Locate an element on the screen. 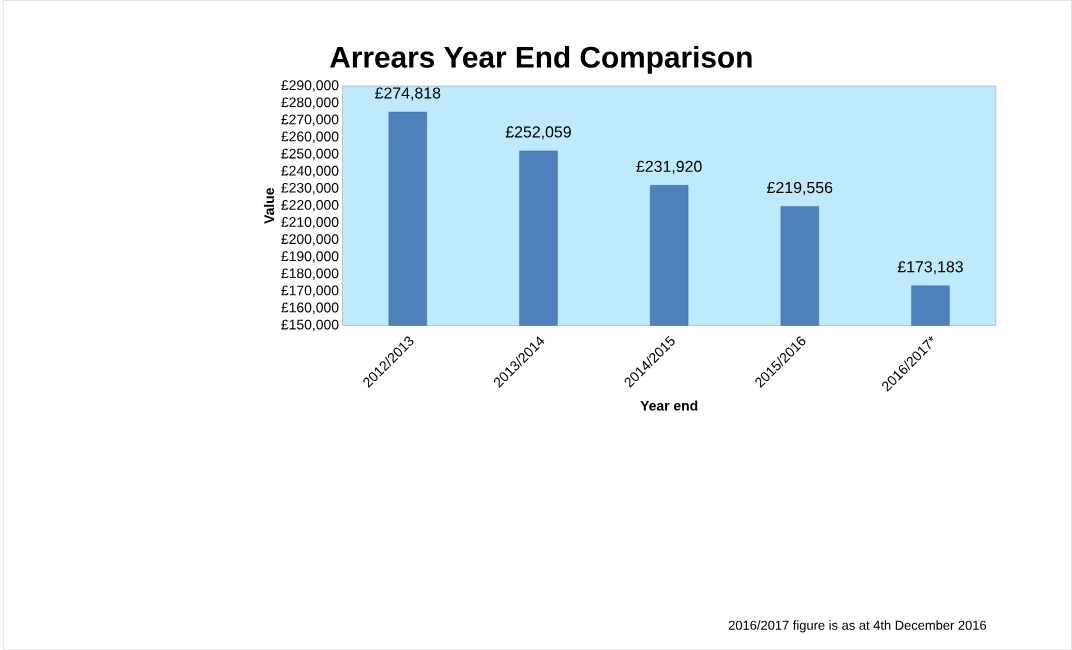 The width and height of the screenshot is (1072, 650). y-tick-label: £290,000 is located at coordinates (310, 86).